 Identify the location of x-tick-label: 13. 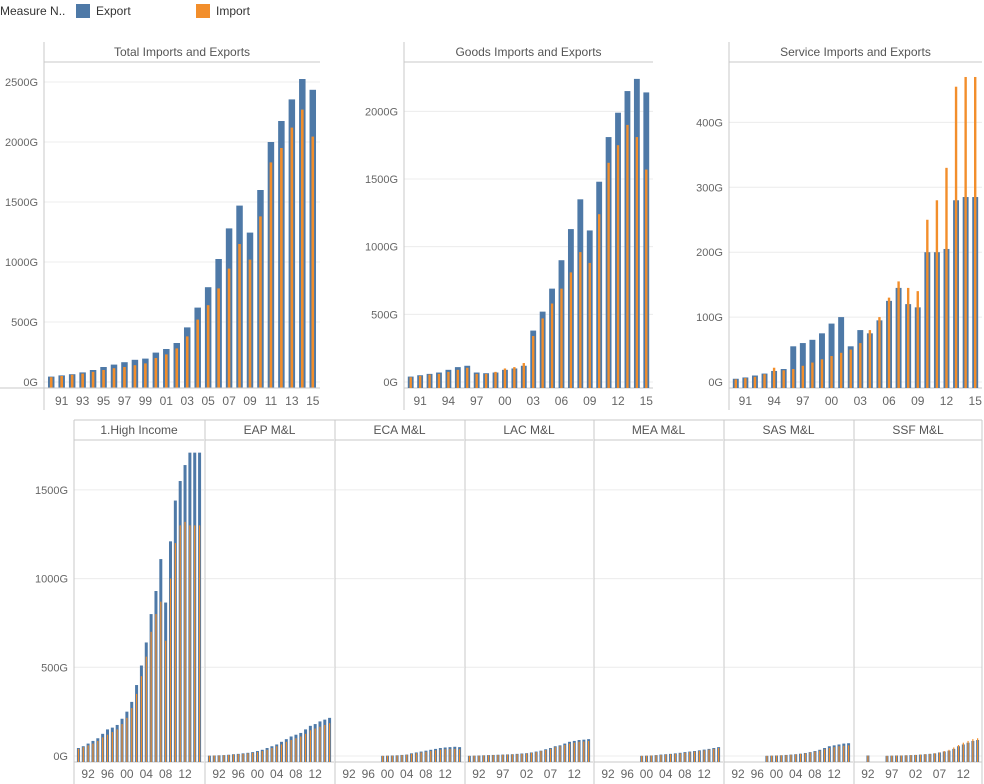
(292, 401).